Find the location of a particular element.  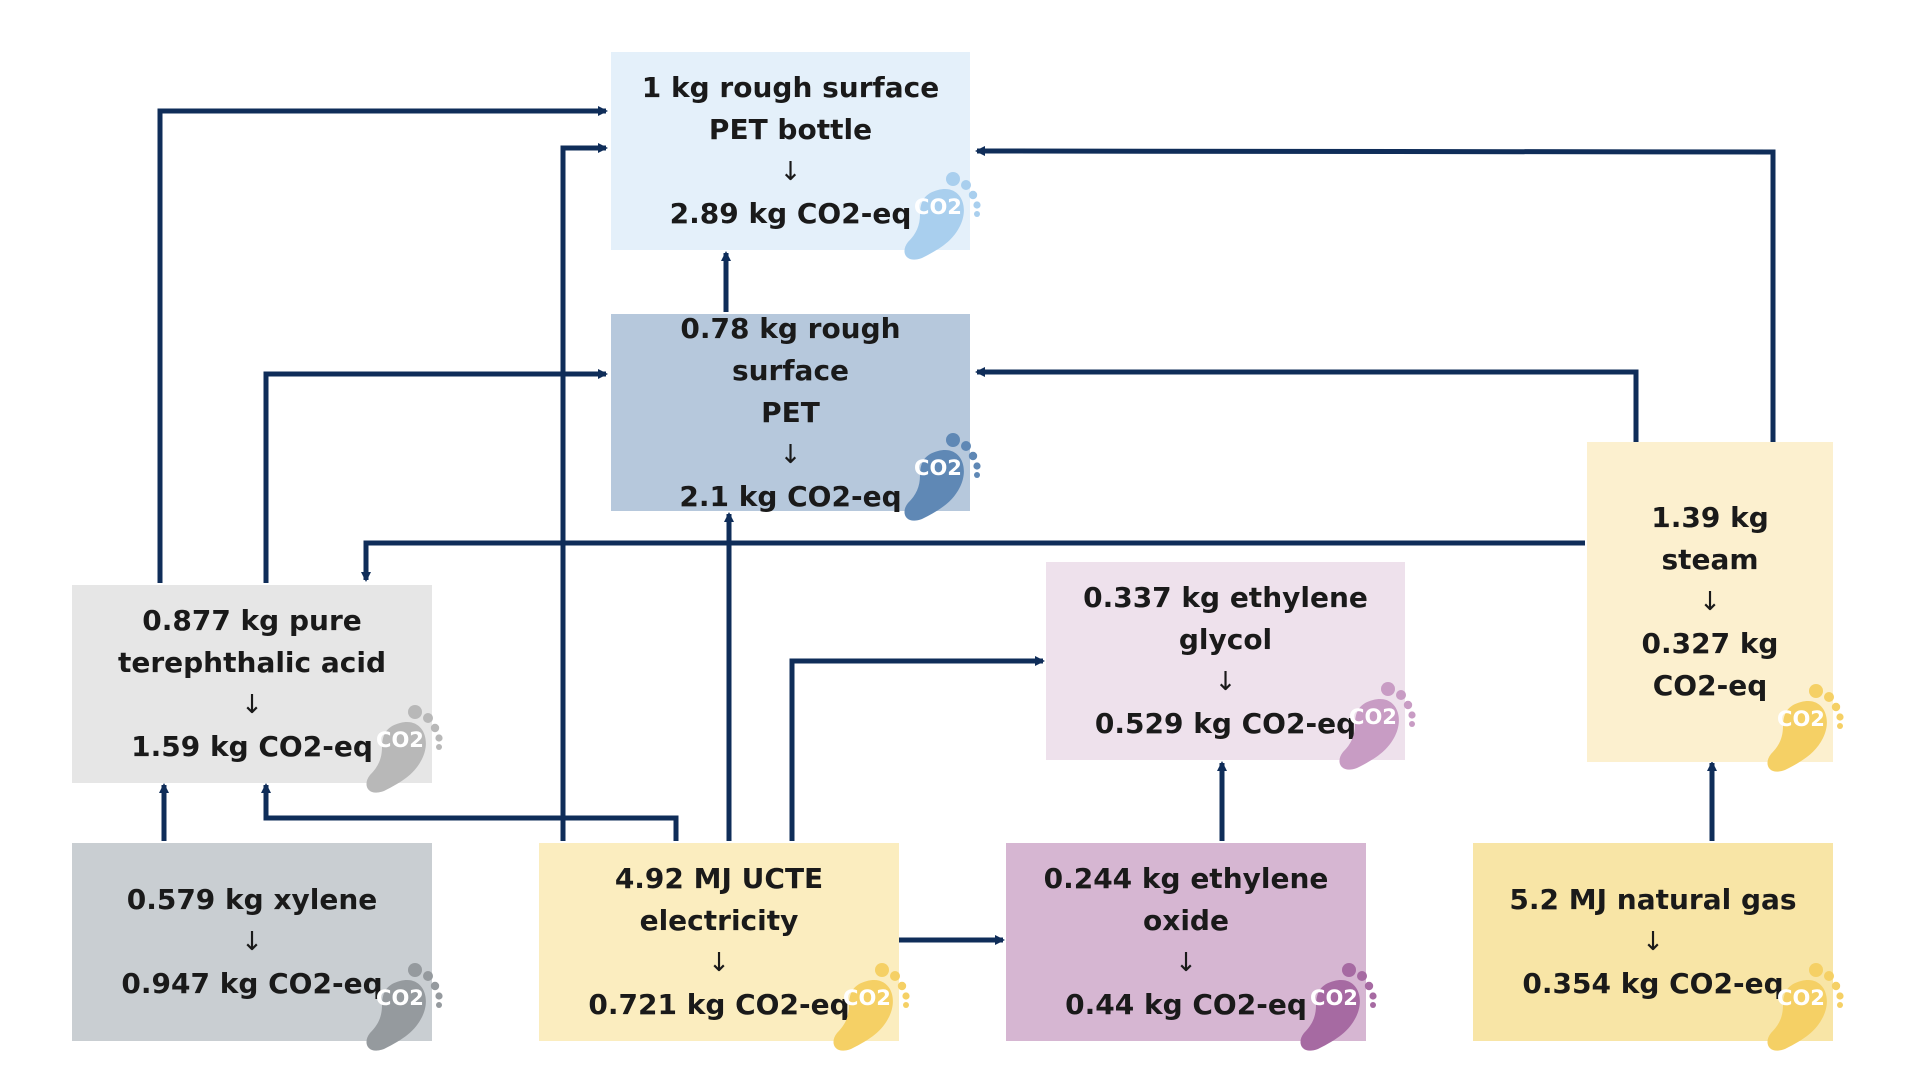

node-value: 0.947 kg CO2-eq is located at coordinates (252, 983).